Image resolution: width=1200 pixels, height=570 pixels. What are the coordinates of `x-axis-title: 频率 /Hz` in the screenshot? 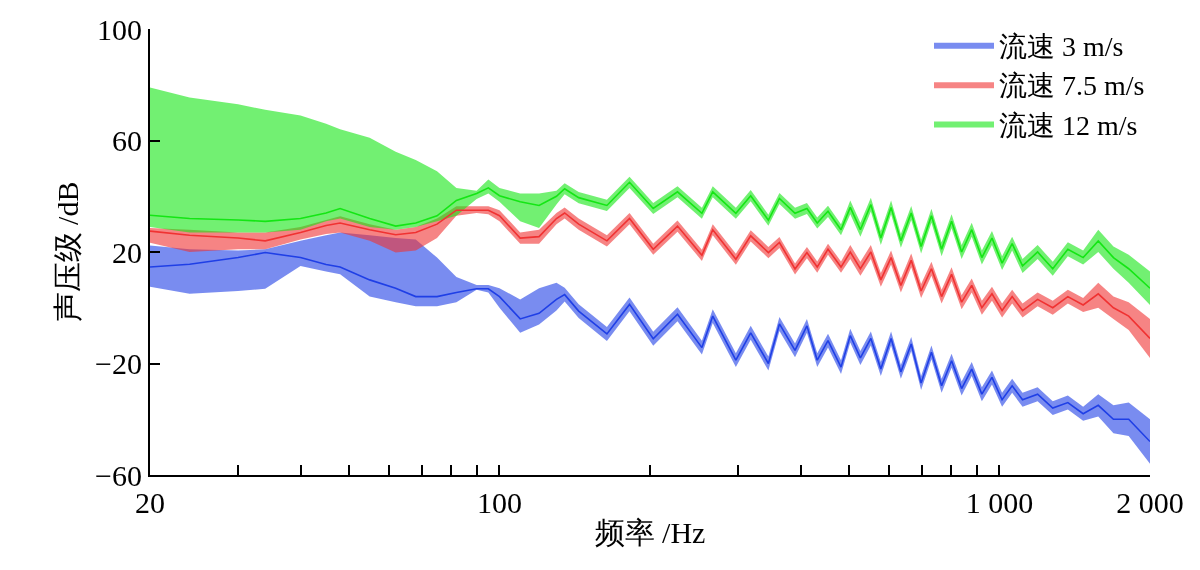 It's located at (650, 532).